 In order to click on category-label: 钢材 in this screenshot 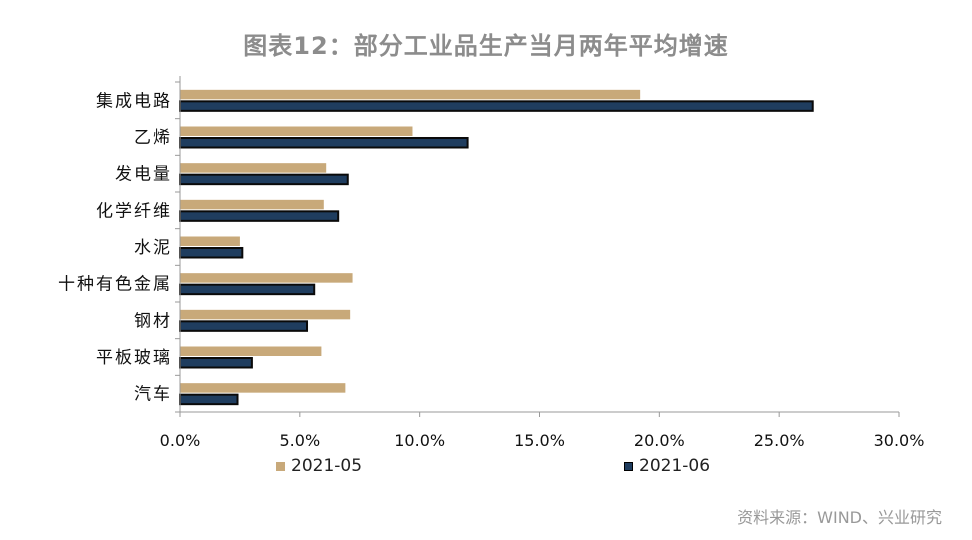, I will do `click(153, 321)`.